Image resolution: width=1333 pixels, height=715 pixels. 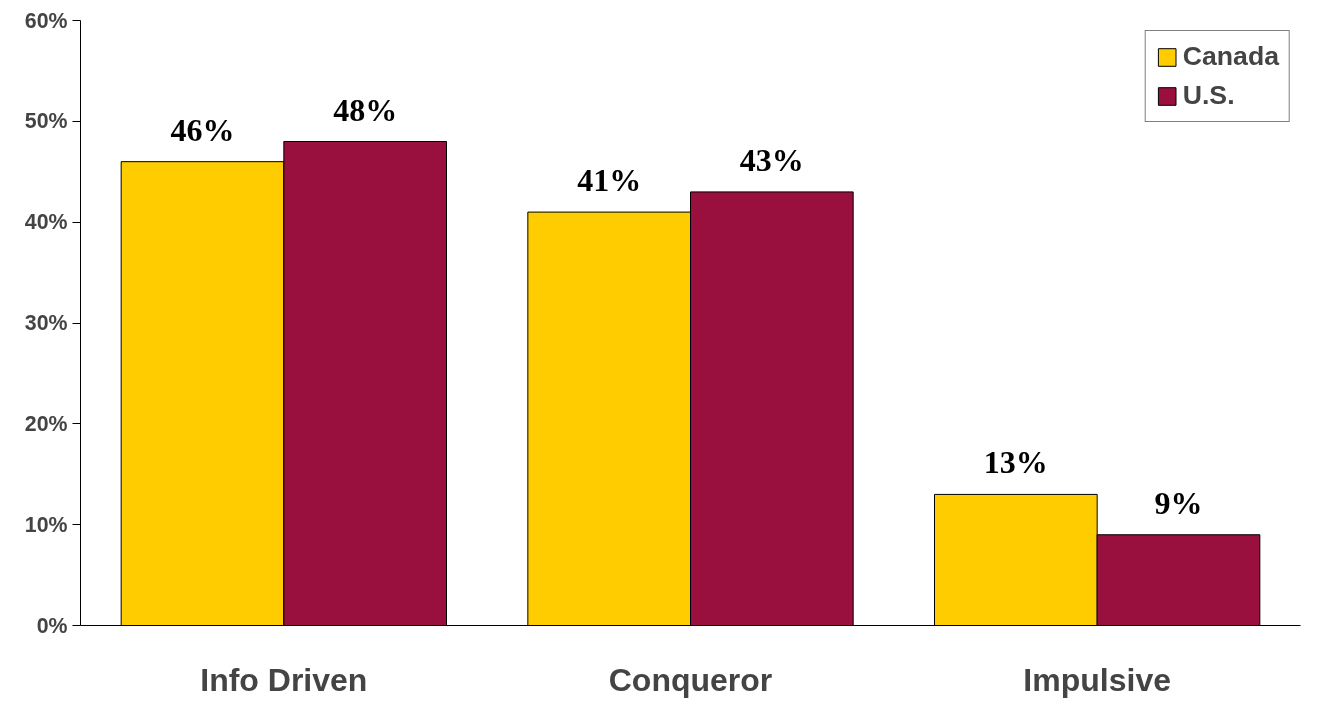 What do you see at coordinates (46, 524) in the screenshot?
I see `y-tick-label: 10%` at bounding box center [46, 524].